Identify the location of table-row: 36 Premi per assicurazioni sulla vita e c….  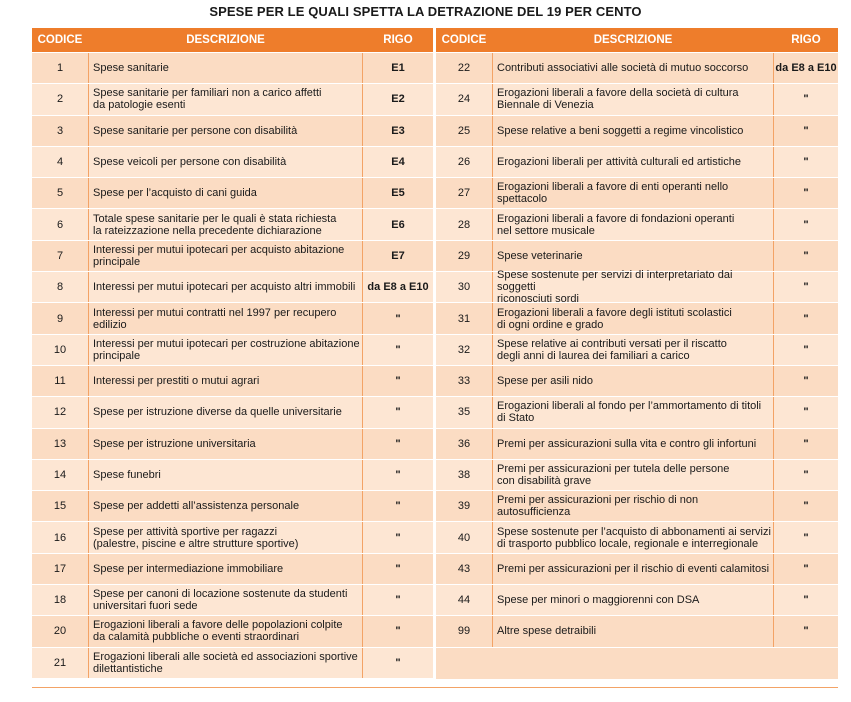
(637, 444).